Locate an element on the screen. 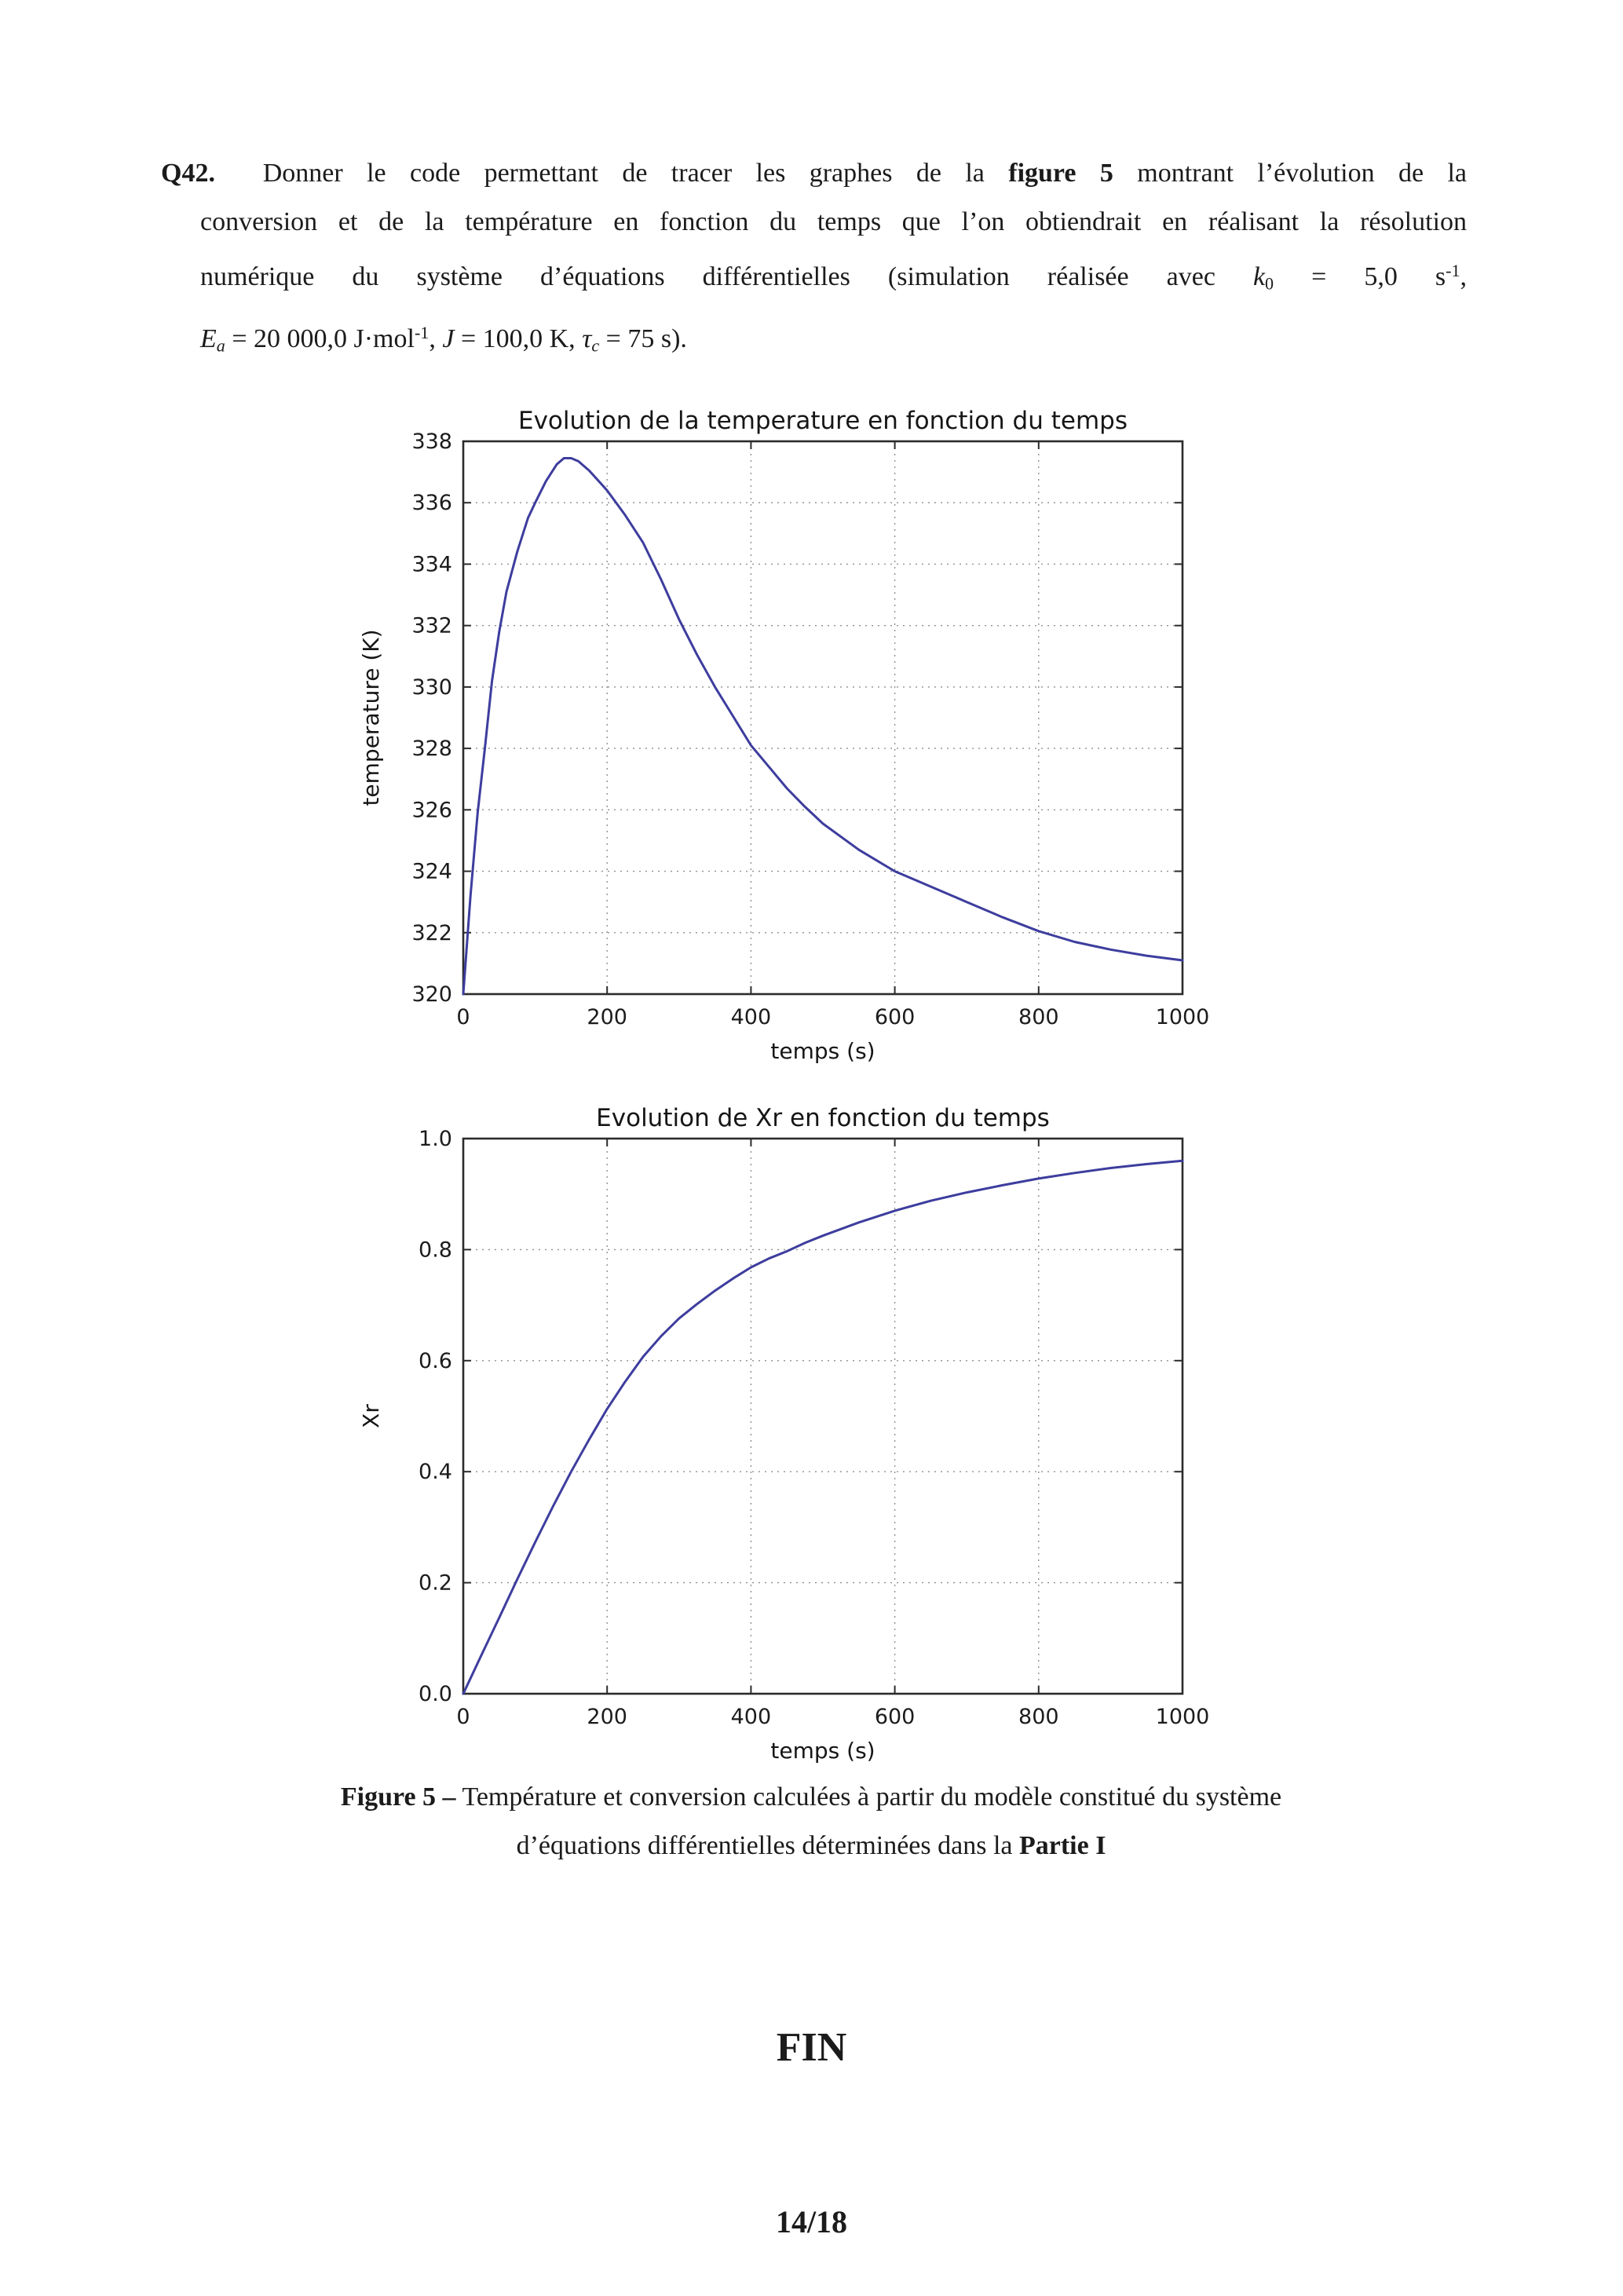  text-run: Figure 5 – is located at coordinates (398, 1797).